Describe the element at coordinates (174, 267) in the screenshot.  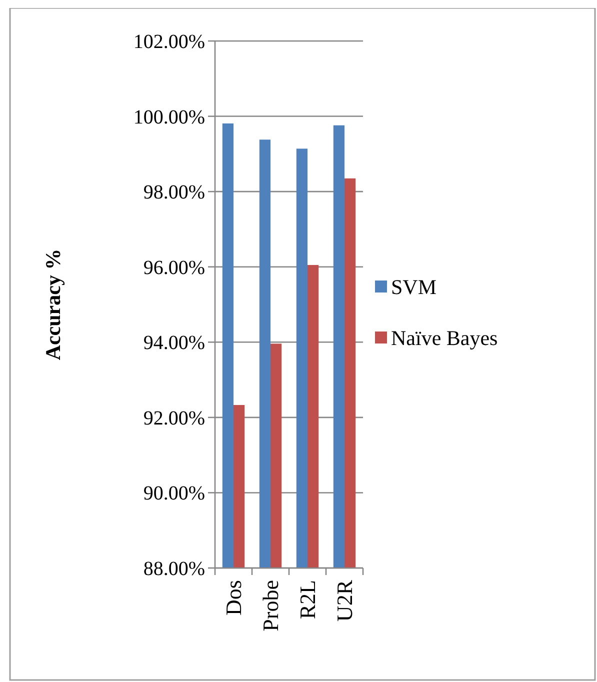
I see `y-tick-label: 96.00%` at that location.